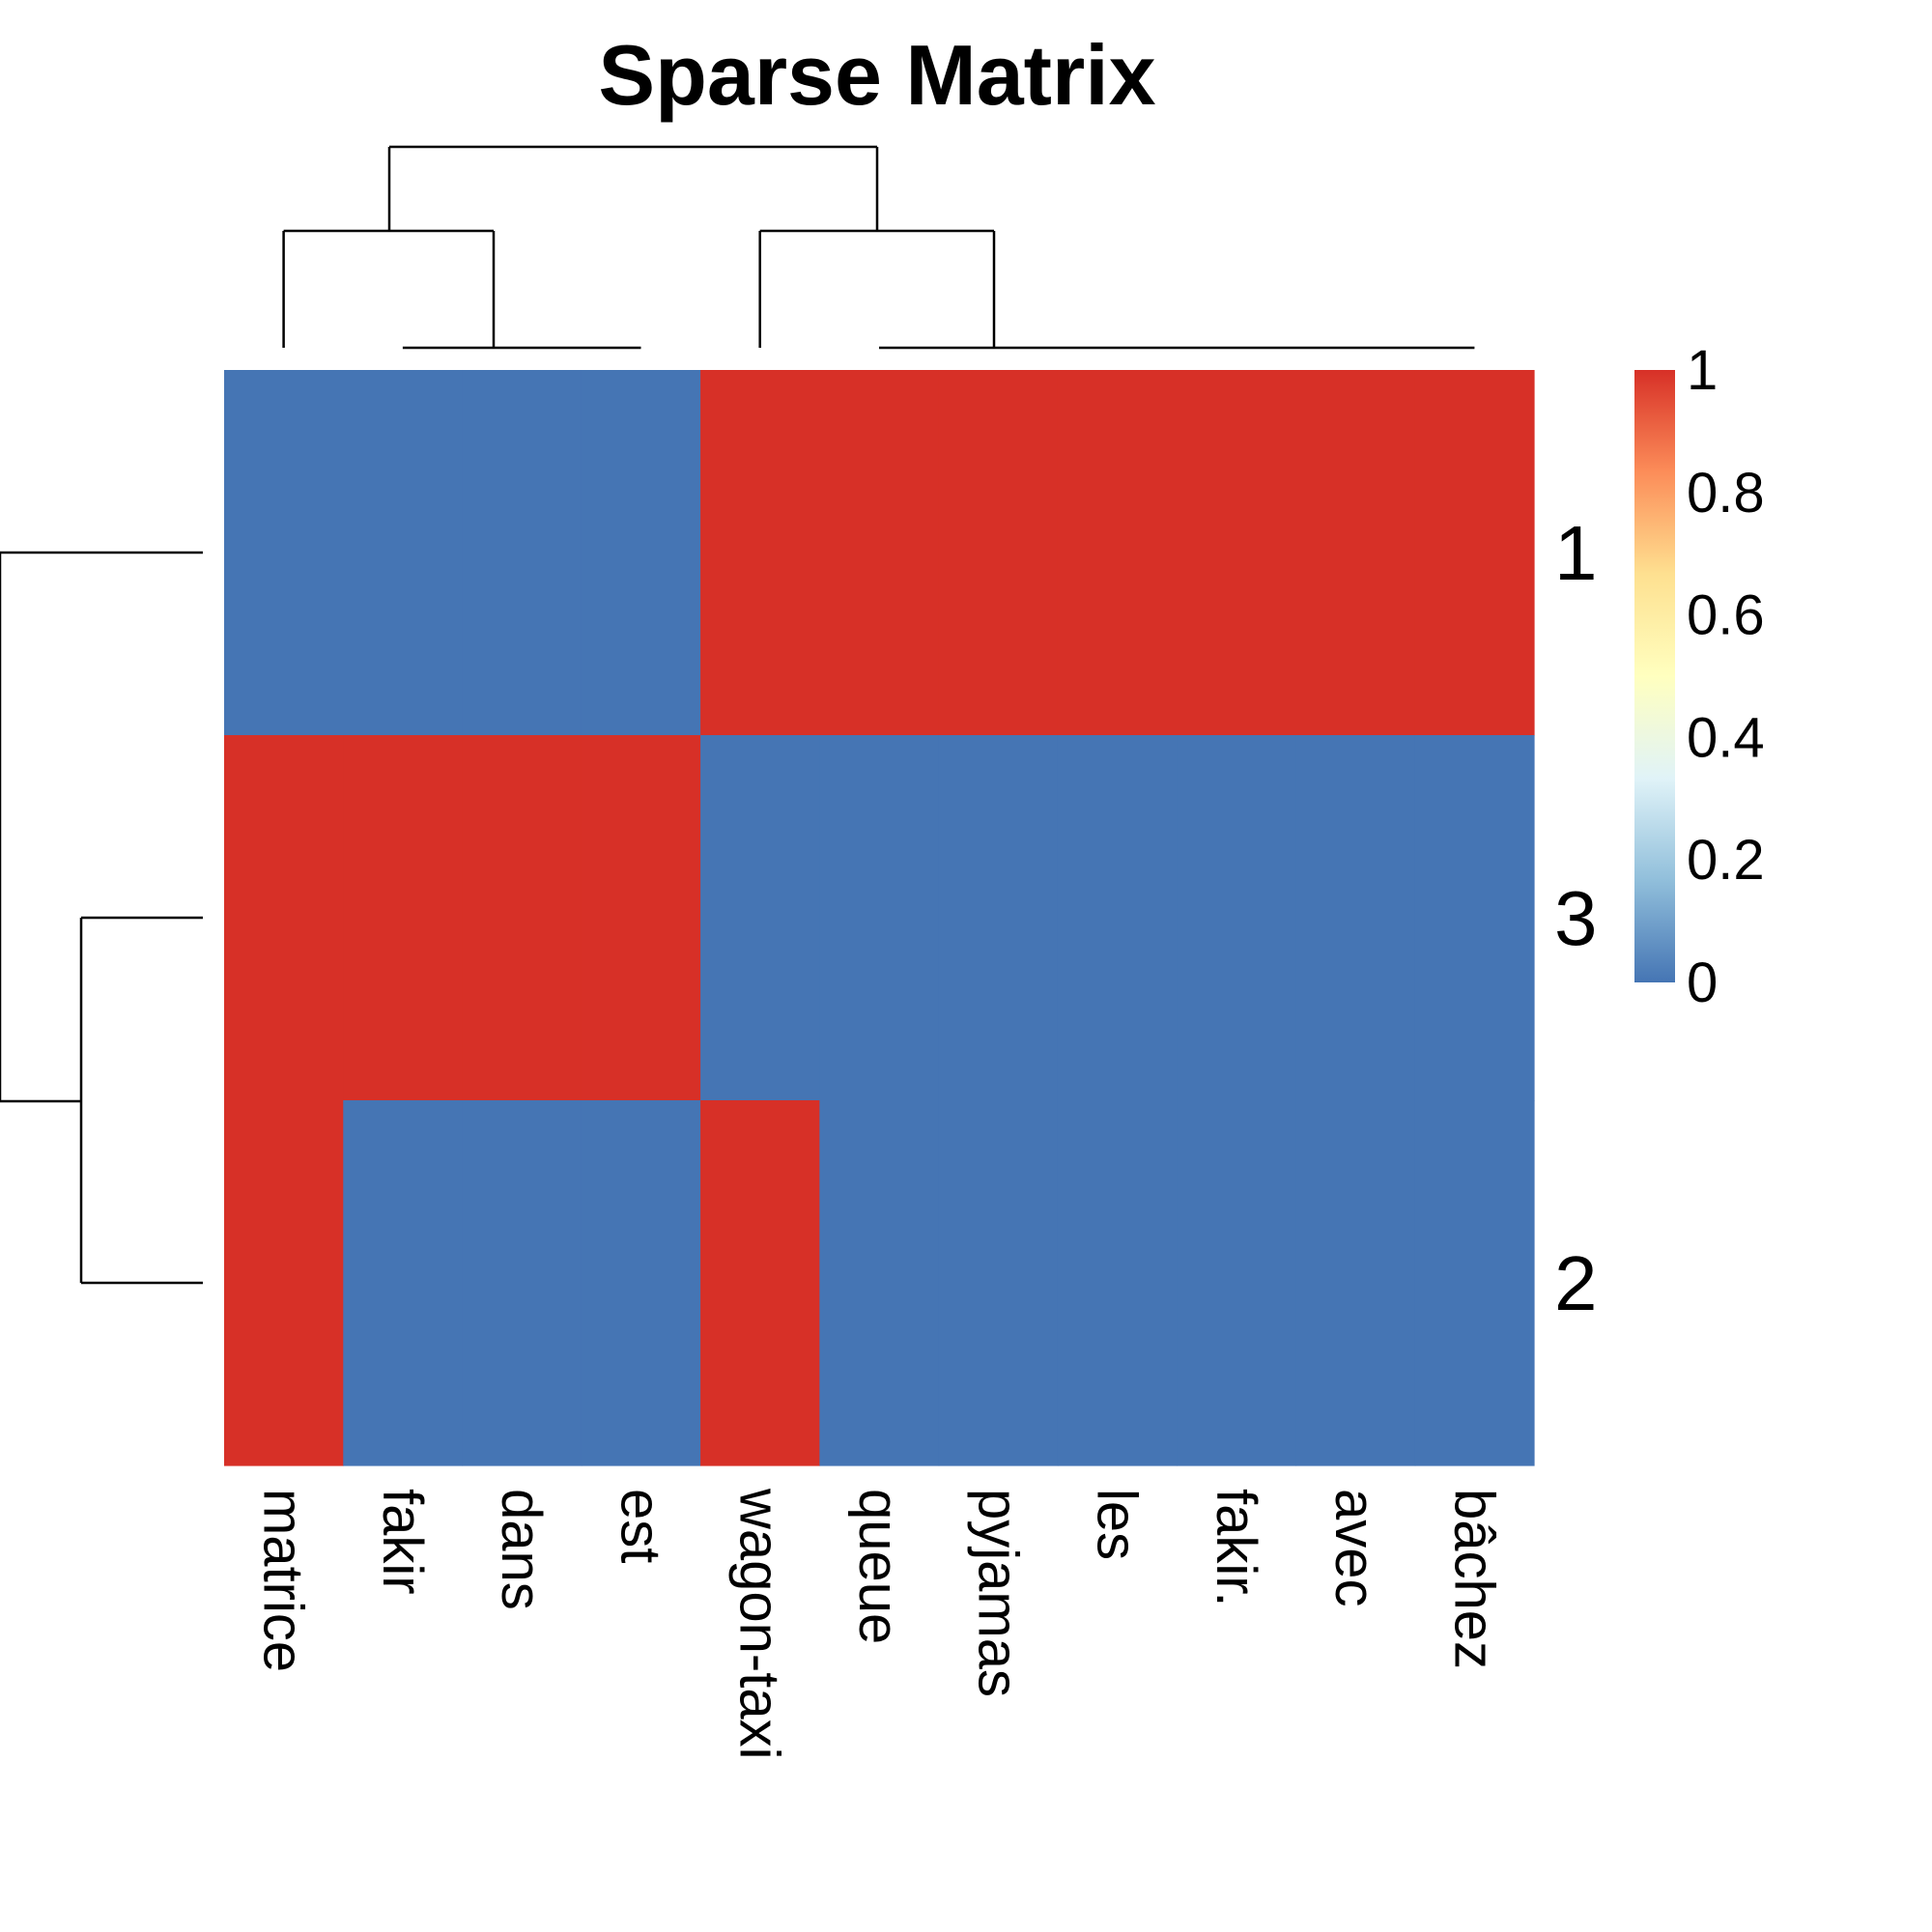  I want to click on legend-color-bar, so click(1654, 676).